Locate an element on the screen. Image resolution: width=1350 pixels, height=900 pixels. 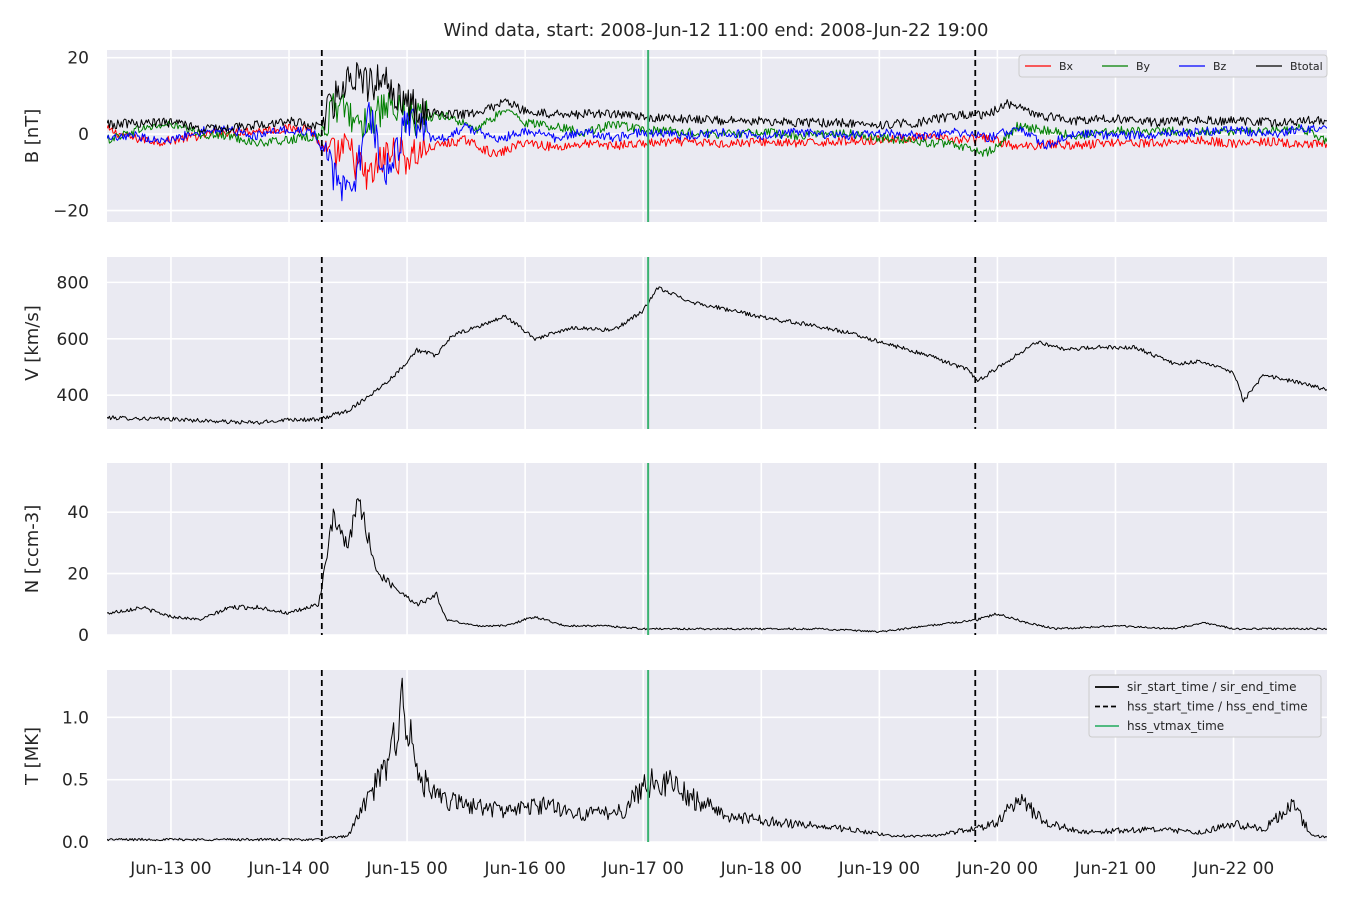
xtick-label-8: Jun-21 00 is located at coordinates (1115, 869).